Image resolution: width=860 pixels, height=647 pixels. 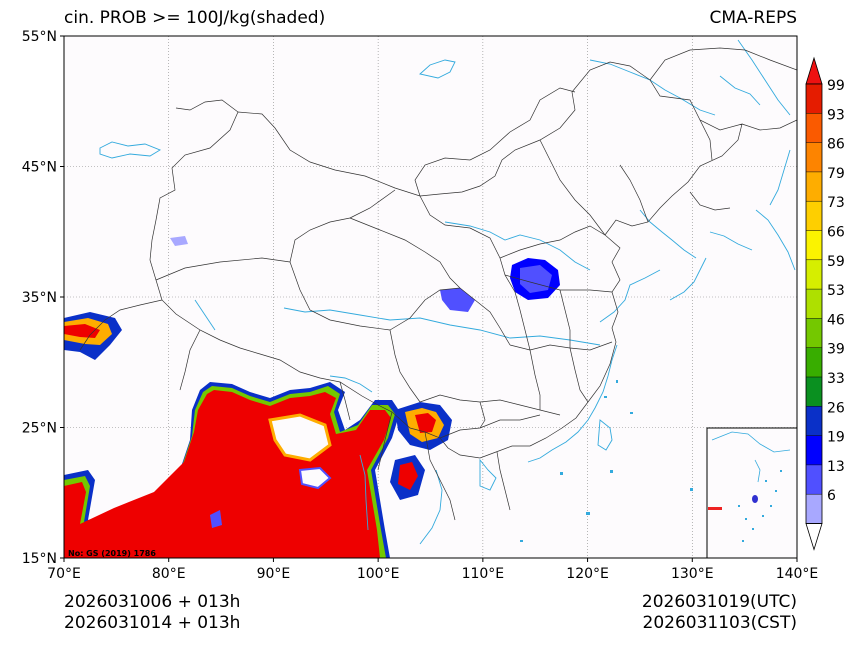 I want to click on colorbar-under-arrow, so click(x=814, y=537).